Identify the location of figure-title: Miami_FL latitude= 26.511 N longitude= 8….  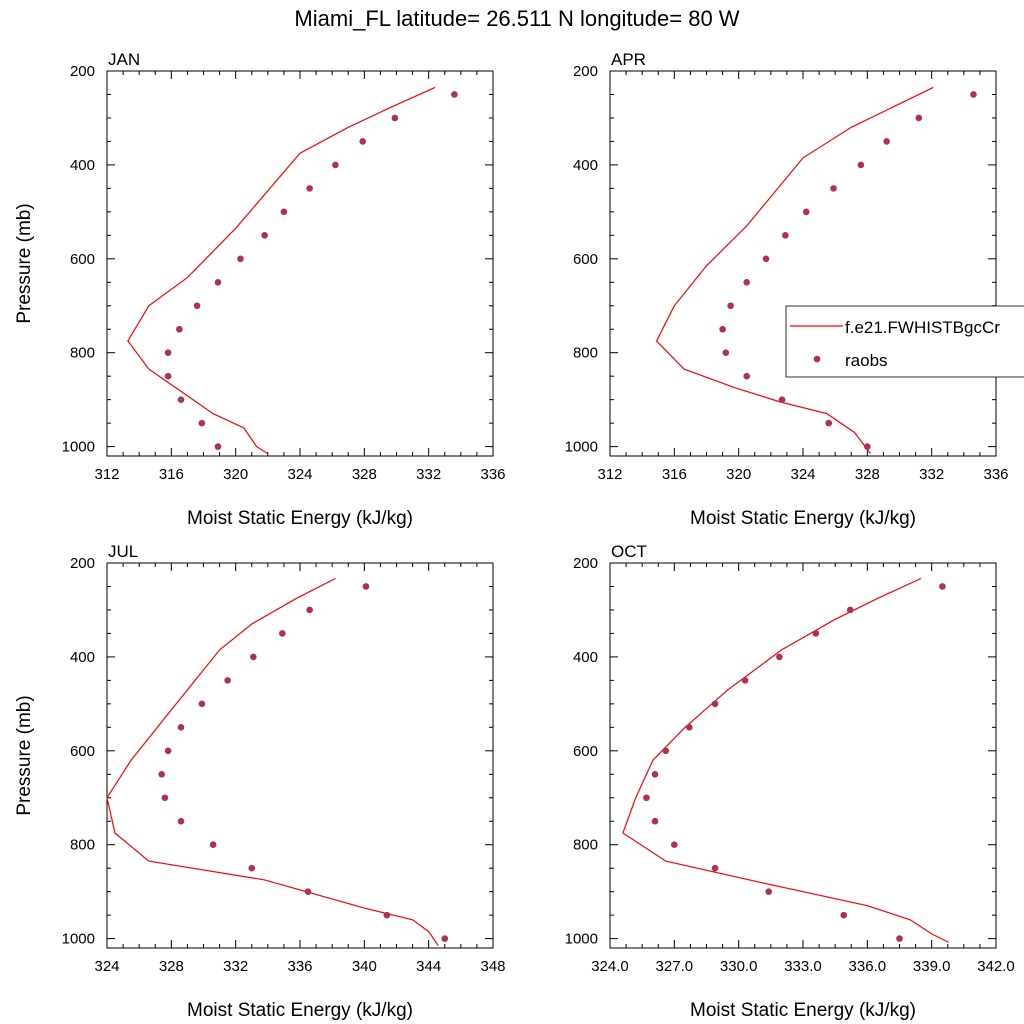
(516, 18).